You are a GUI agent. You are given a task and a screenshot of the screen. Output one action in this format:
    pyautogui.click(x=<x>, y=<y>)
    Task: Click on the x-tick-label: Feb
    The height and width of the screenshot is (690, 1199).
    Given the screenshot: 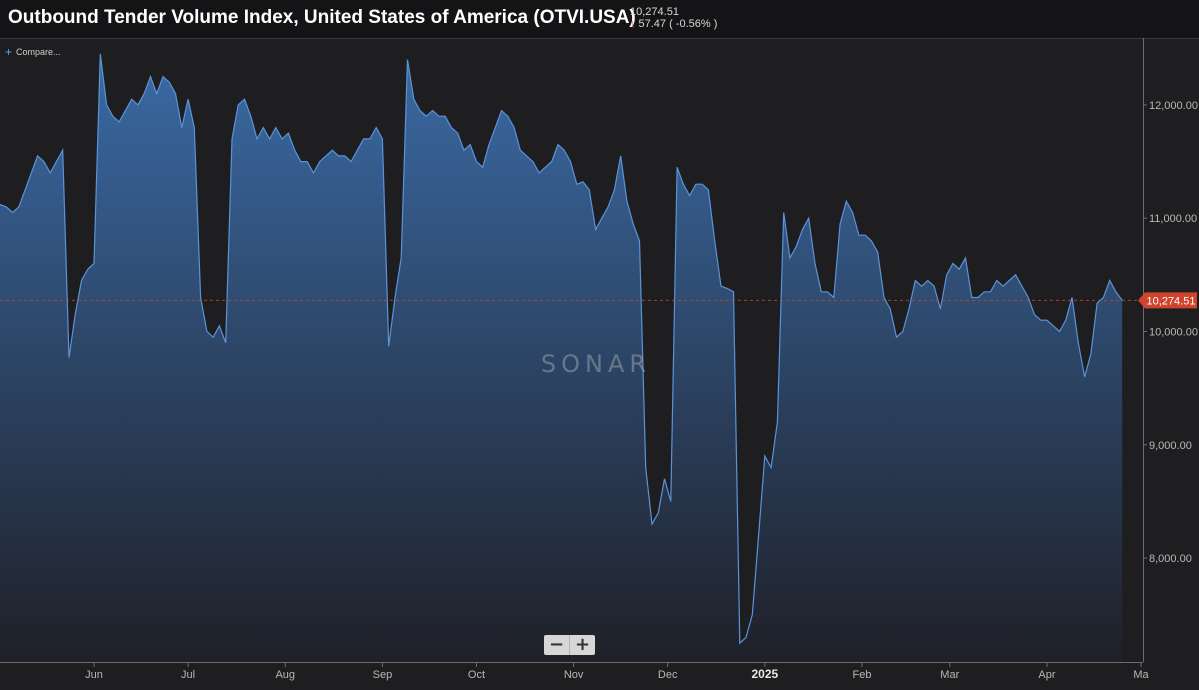 What is the action you would take?
    pyautogui.click(x=862, y=675)
    